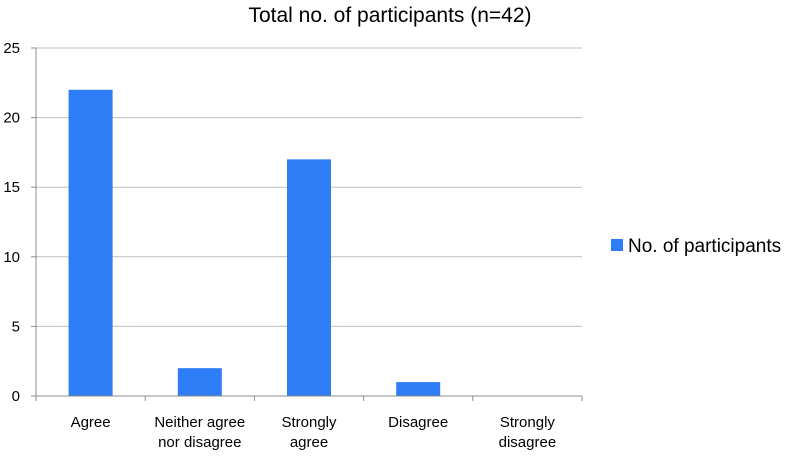  Describe the element at coordinates (91, 422) in the screenshot. I see `x-tick-label: Agree` at that location.